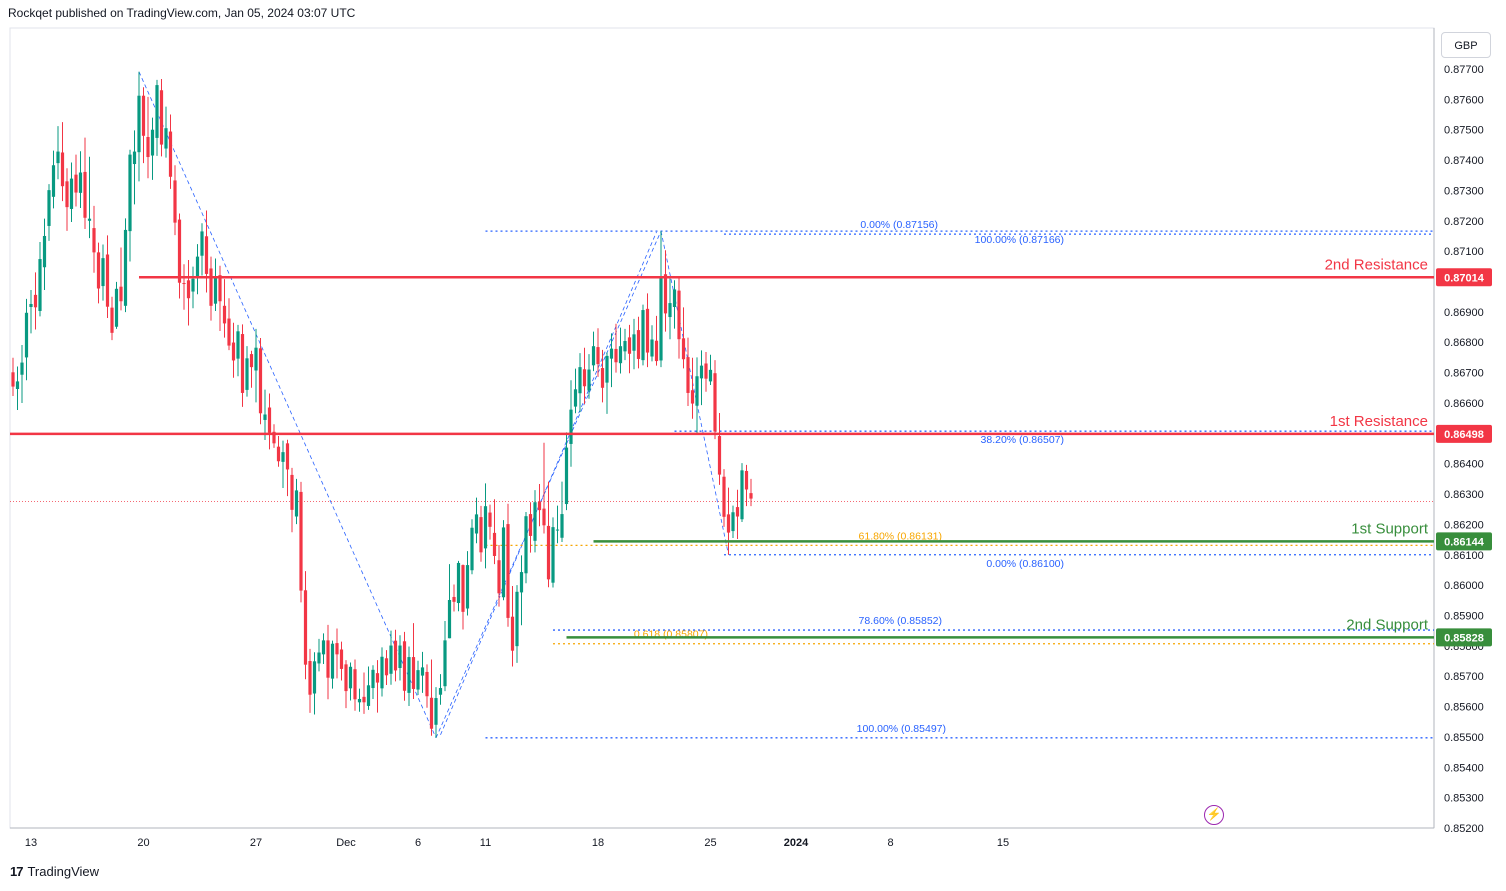  Describe the element at coordinates (287, 404) in the screenshot. I see `trend-guide-line` at that location.